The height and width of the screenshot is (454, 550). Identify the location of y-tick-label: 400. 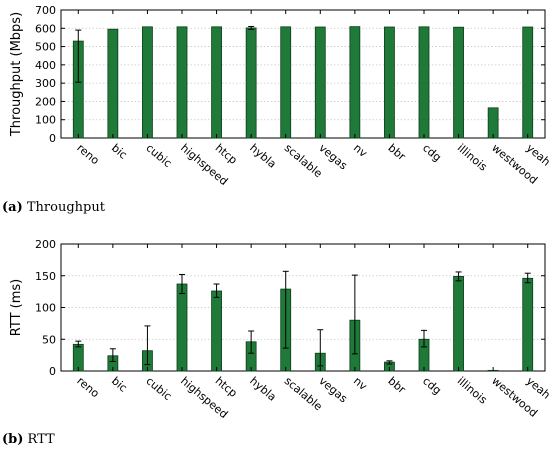
(45, 65).